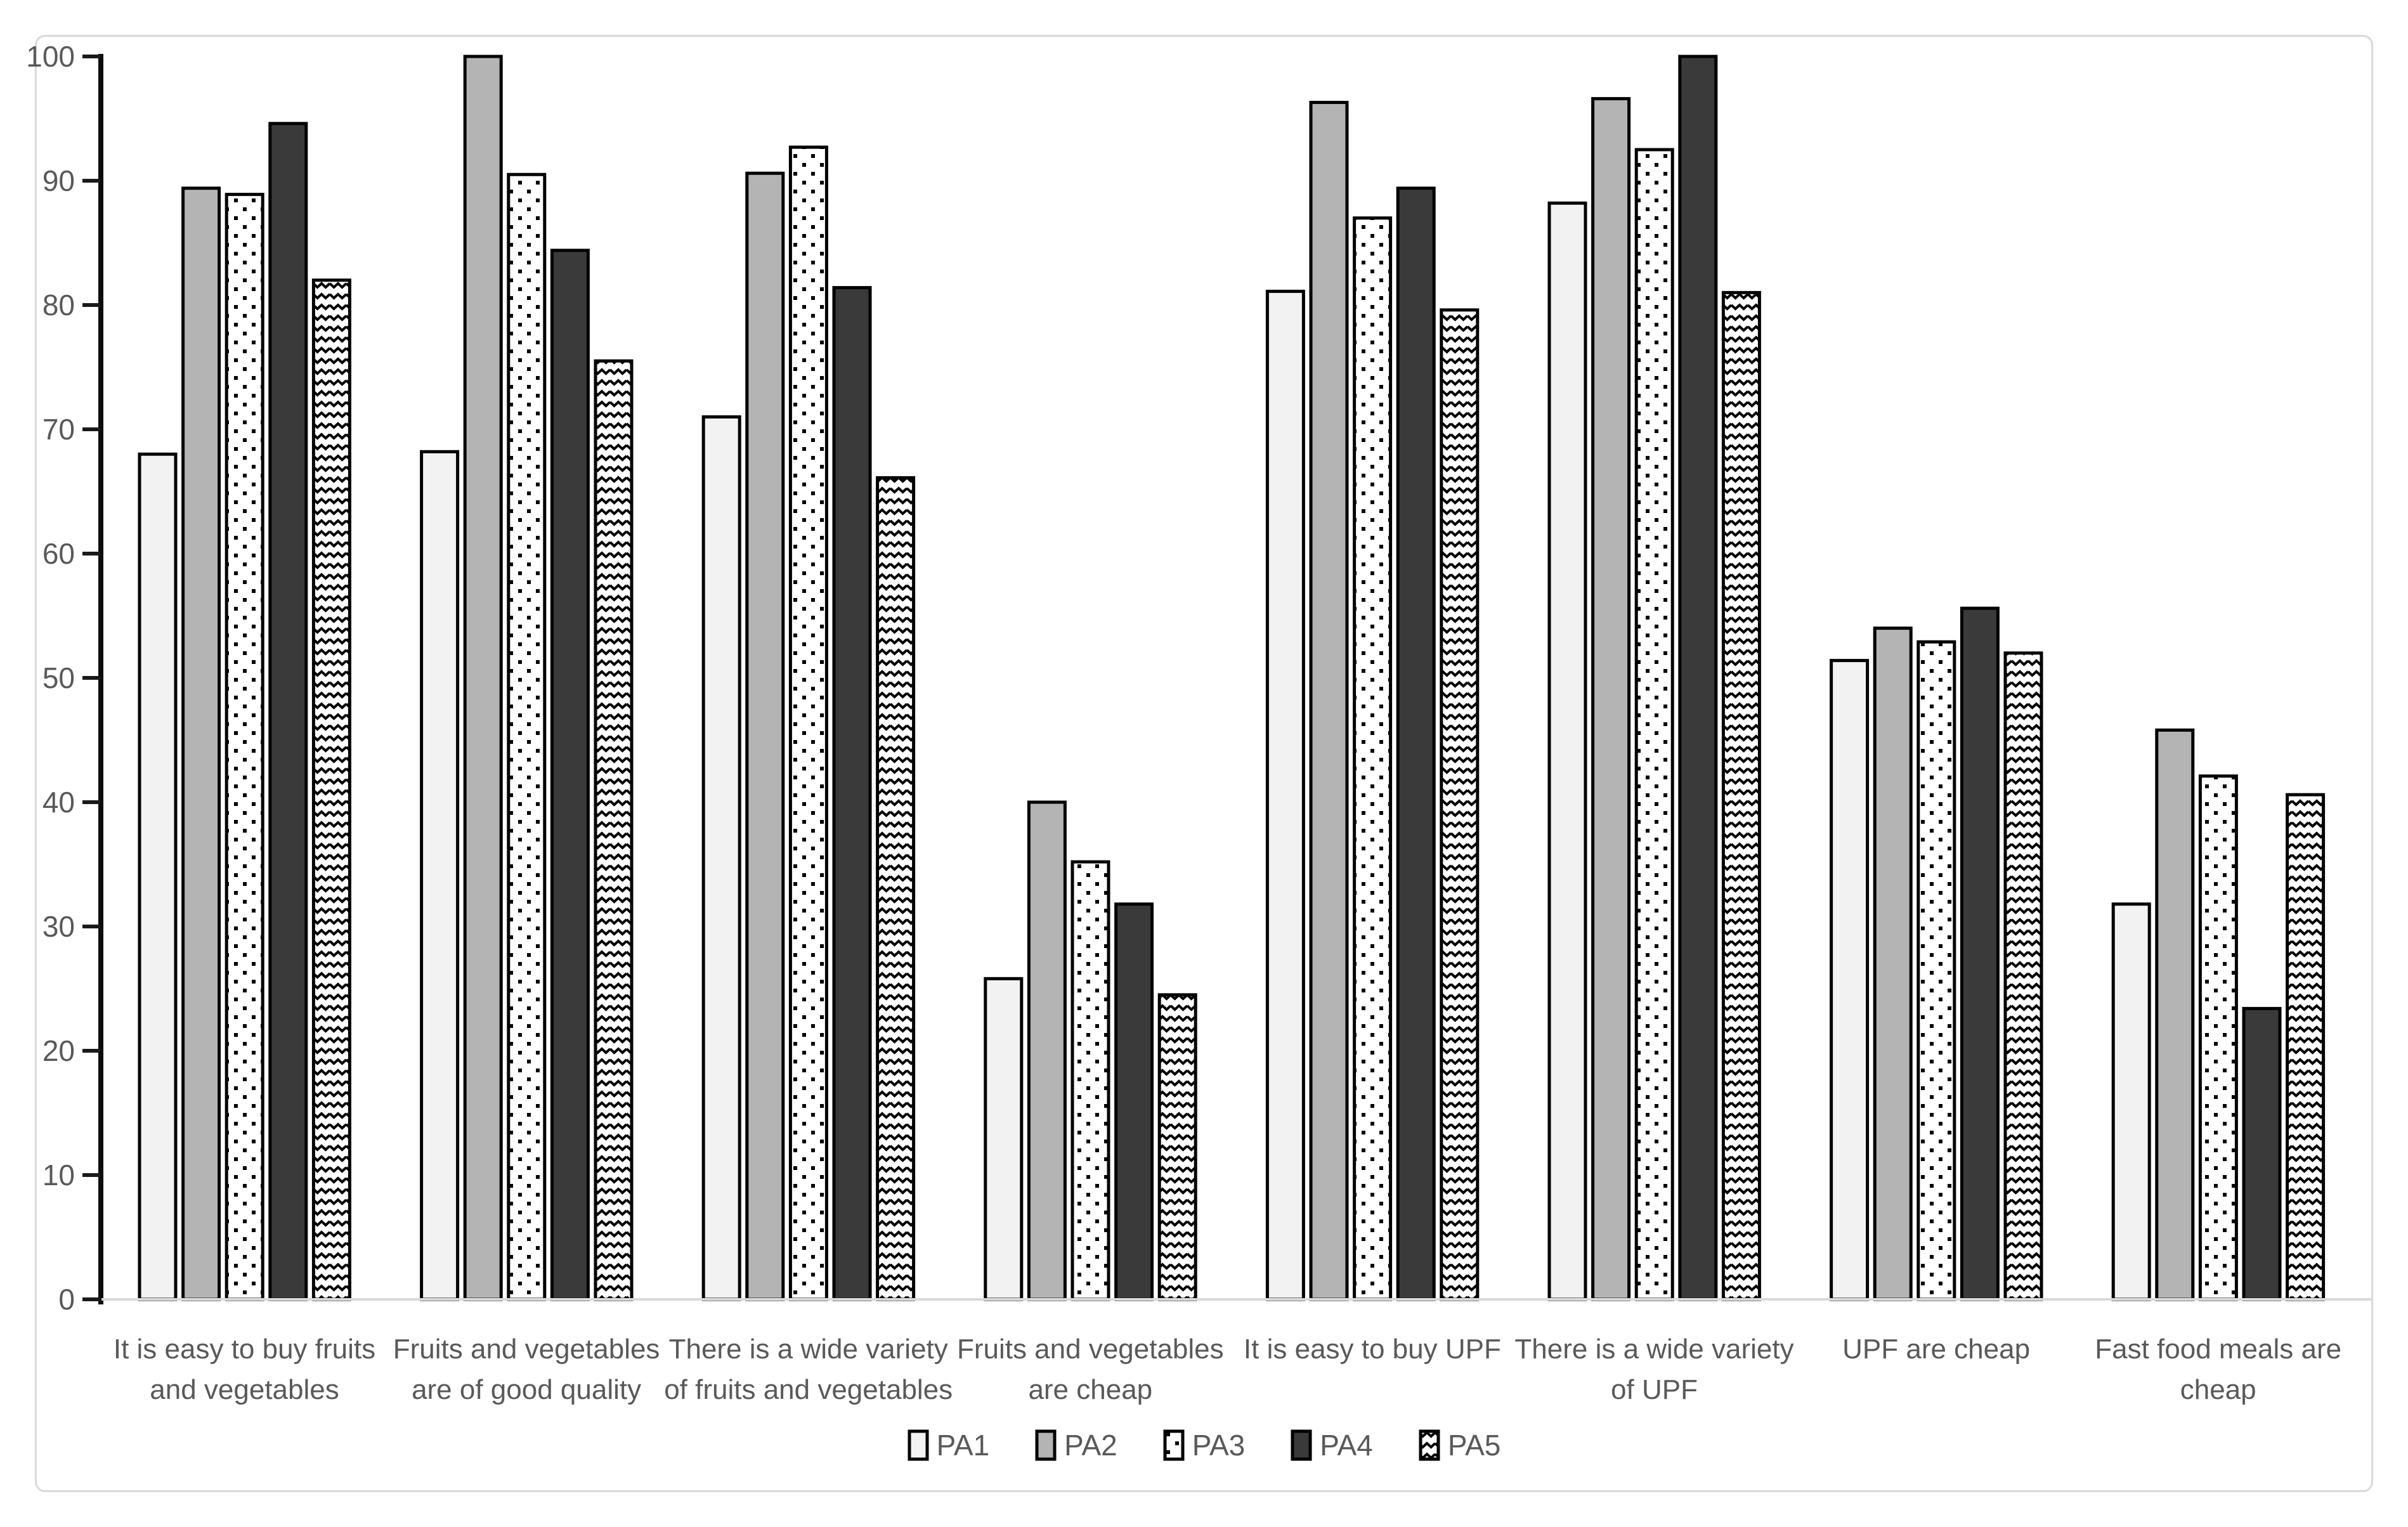 The image size is (2408, 1527). What do you see at coordinates (1980, 954) in the screenshot?
I see `bar-pa4-group7` at bounding box center [1980, 954].